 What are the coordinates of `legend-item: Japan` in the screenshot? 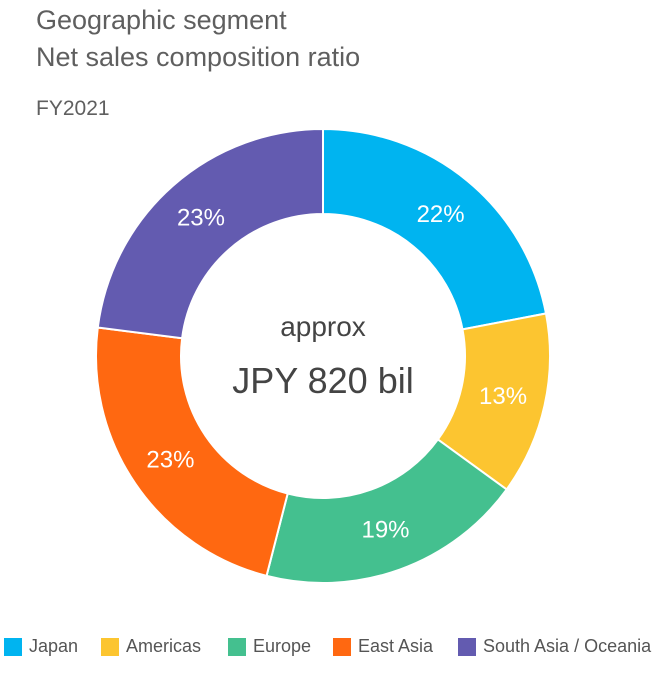 It's located at (41, 646).